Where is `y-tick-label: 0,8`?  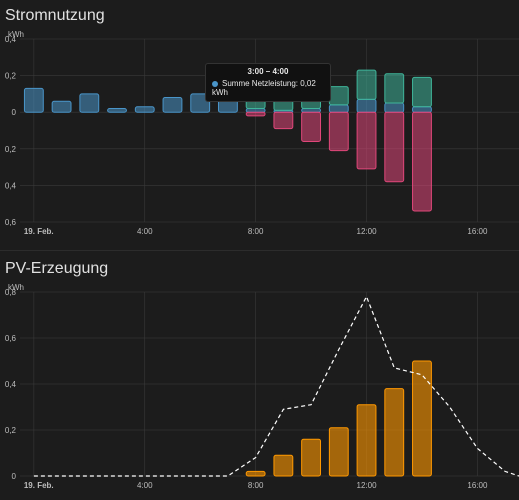 y-tick-label: 0,8 is located at coordinates (11, 292).